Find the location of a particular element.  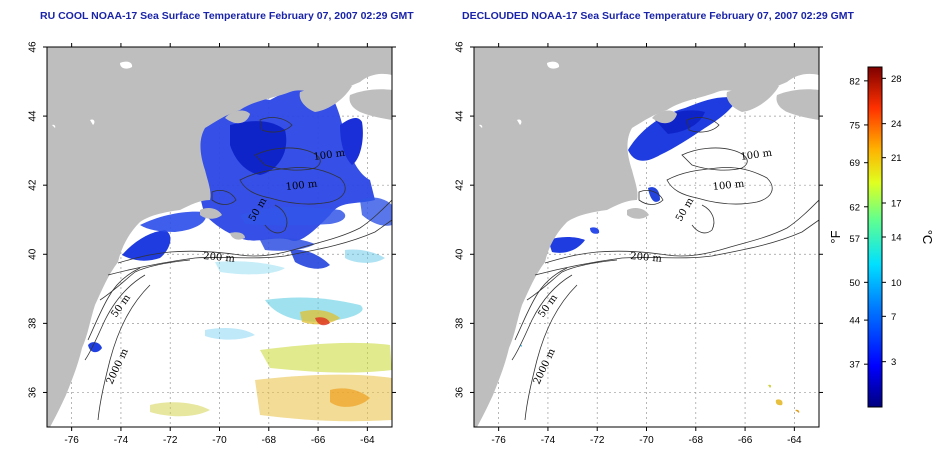

celsius-tick-label: 28 is located at coordinates (896, 79).